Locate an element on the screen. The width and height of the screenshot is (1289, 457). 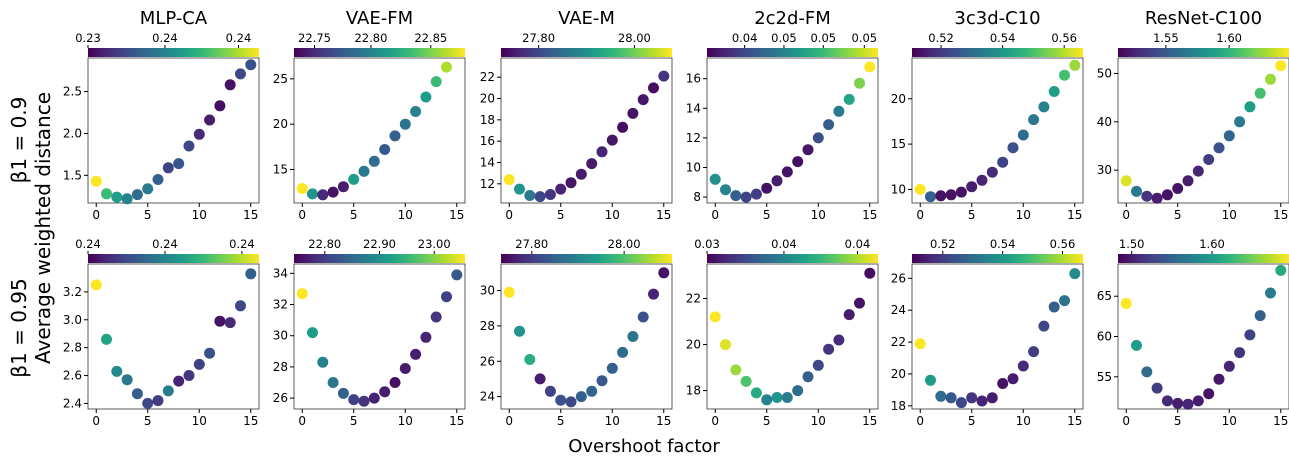
subplot-r0-c4: 3c3d-C100.52 0.54 0.56 0 5 10 15 10 15 20 is located at coordinates (987, 115).